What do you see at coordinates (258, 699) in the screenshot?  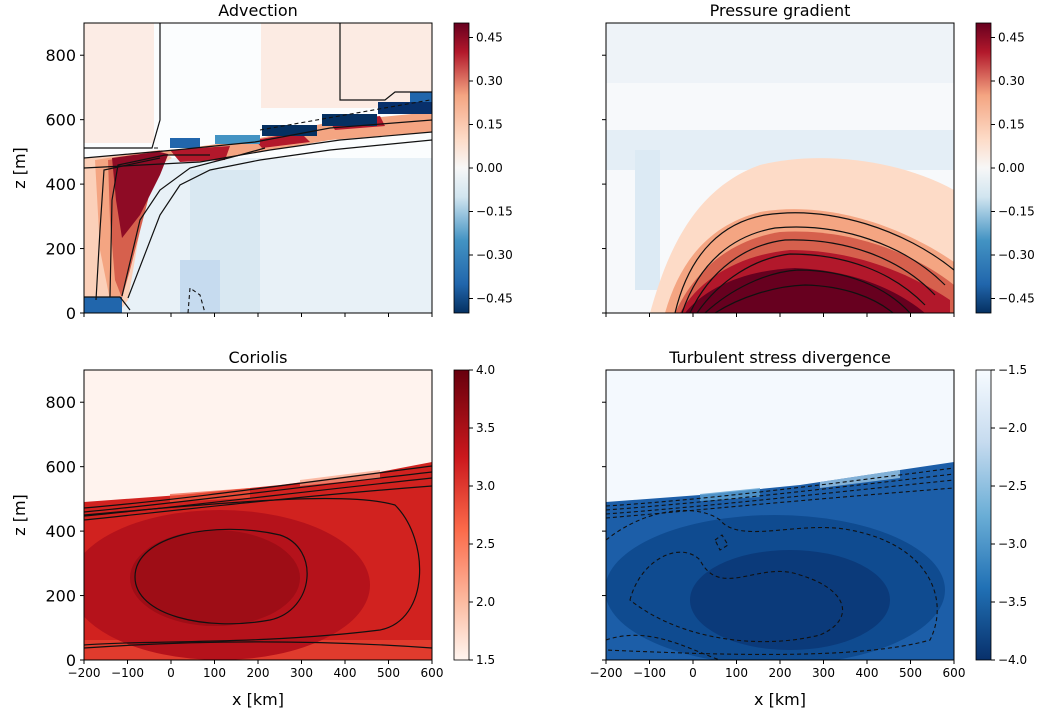 I see `x-axis-label-left: x [km]` at bounding box center [258, 699].